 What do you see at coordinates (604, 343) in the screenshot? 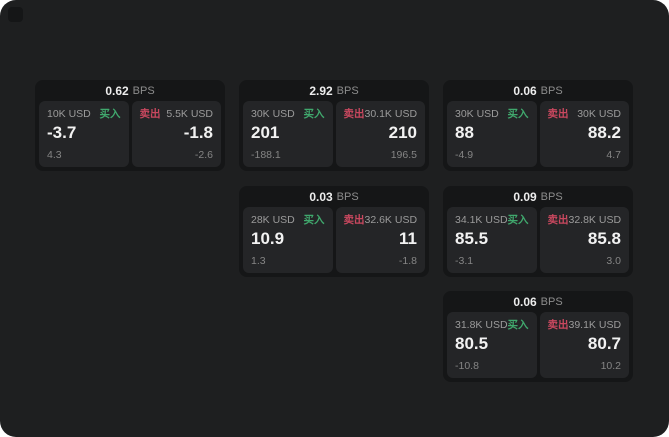
I see `sell-price: 80.7` at bounding box center [604, 343].